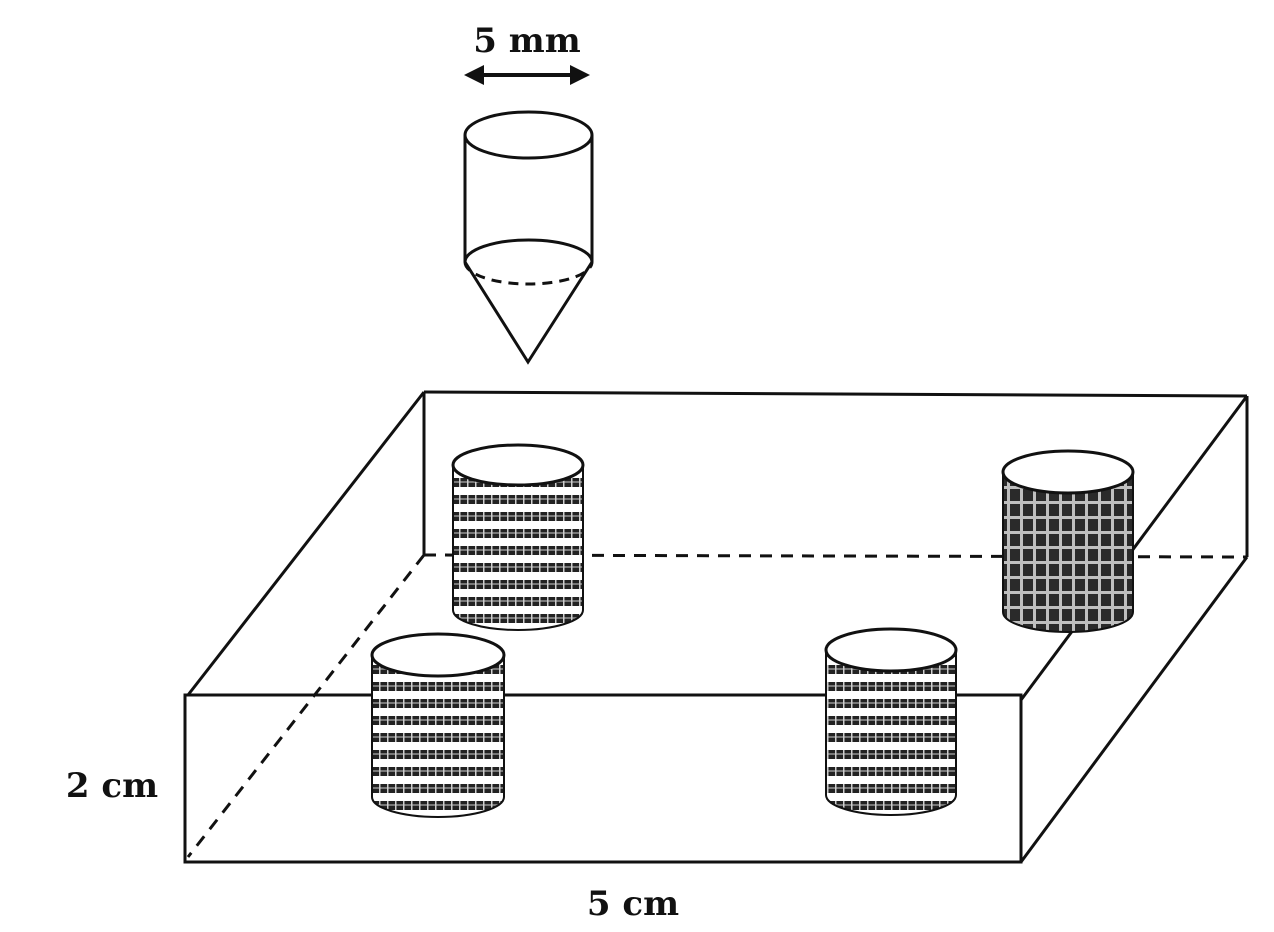 The height and width of the screenshot is (932, 1274). I want to click on diameter-dimension: 5 mm, so click(527, 53).